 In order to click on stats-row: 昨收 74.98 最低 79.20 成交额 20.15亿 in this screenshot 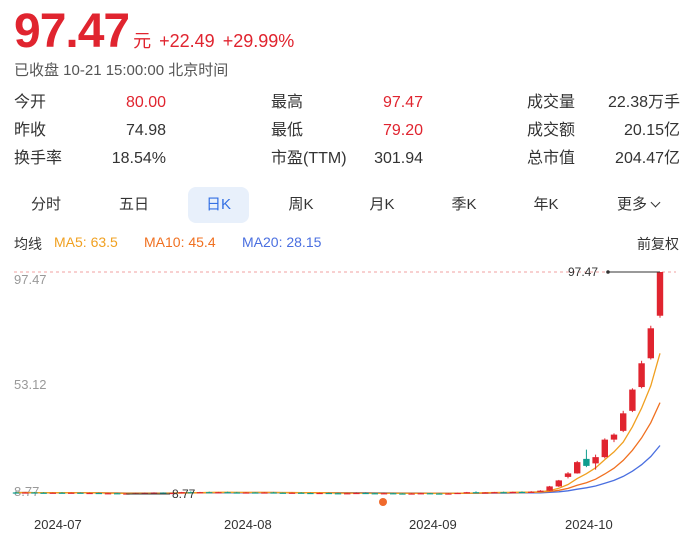, I will do `click(347, 134)`.